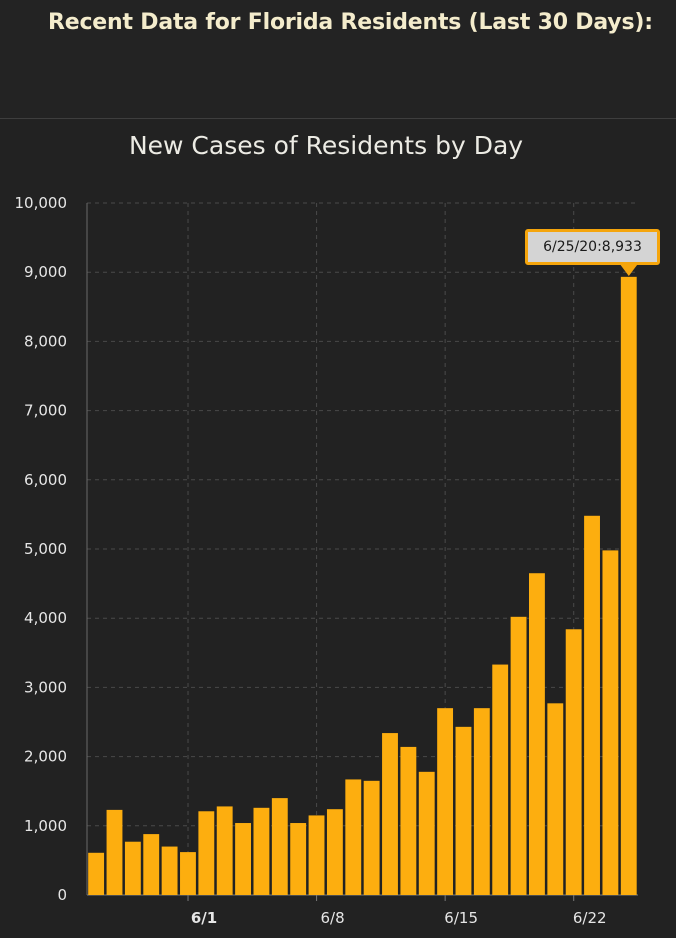  I want to click on y-tick-label: 2,000, so click(45, 757).